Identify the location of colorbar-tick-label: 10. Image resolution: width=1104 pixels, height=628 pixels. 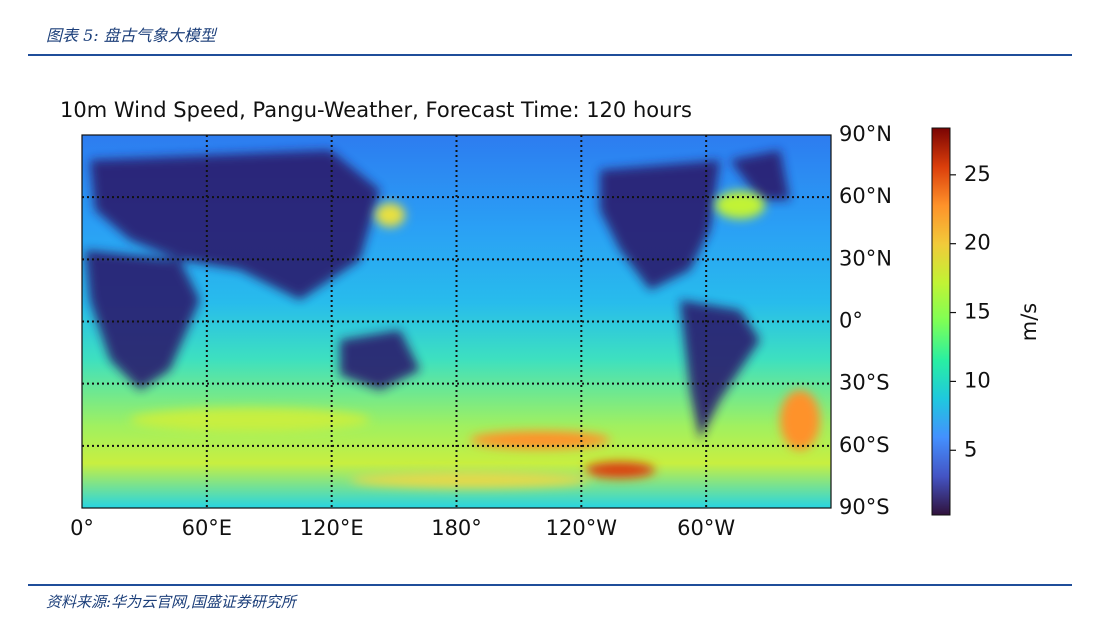
(977, 380).